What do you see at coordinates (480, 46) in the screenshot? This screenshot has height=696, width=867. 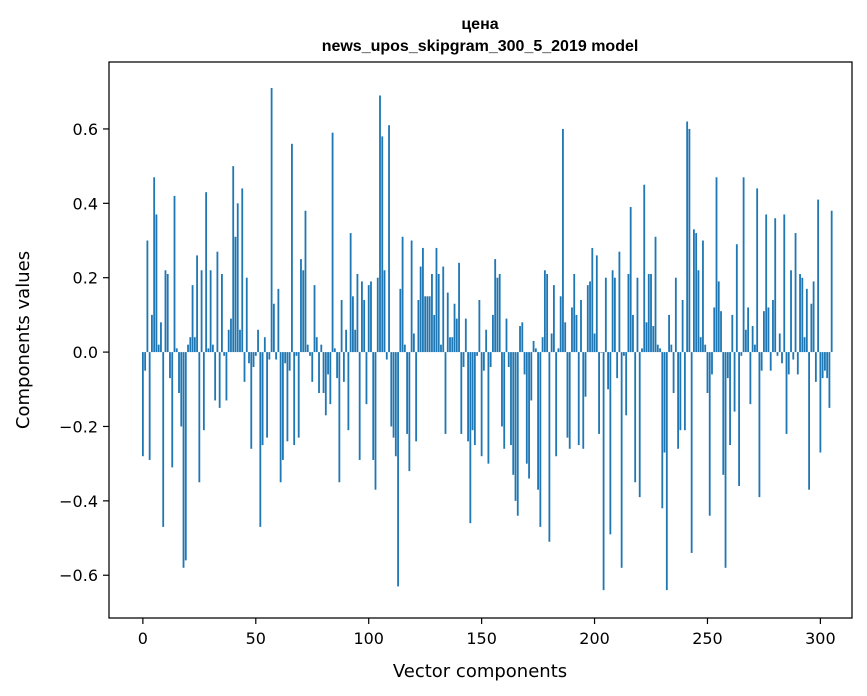 I see `chart-subtitle: news_upos_skipgram_300_5_2019 model` at bounding box center [480, 46].